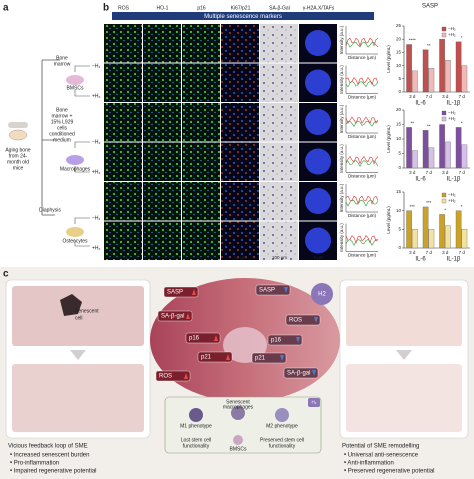 The image size is (474, 479). Describe the element at coordinates (399, 229) in the screenshot. I see `y-tick-label: 5` at that location.